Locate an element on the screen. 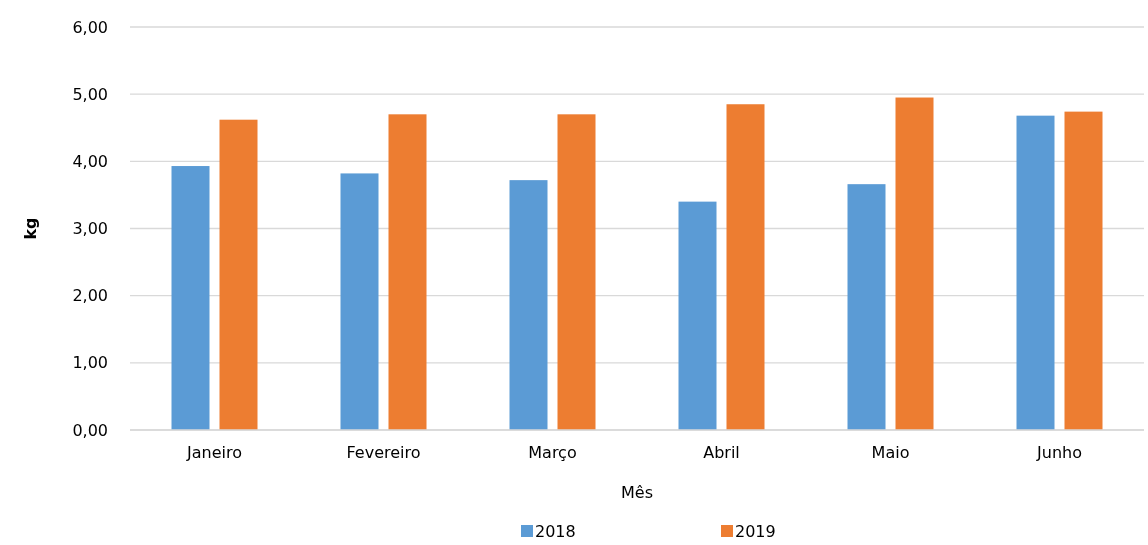  x-tick-label: Fevereiro is located at coordinates (383, 452).